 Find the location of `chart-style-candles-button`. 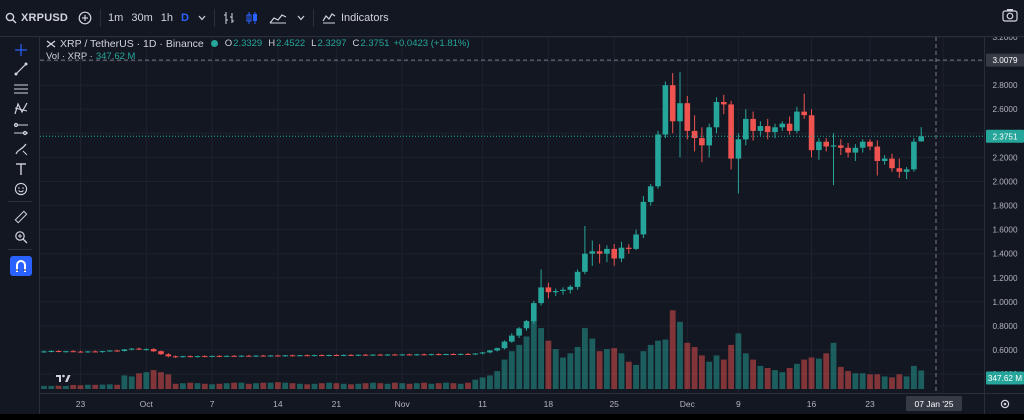

chart-style-candles-button is located at coordinates (252, 18).